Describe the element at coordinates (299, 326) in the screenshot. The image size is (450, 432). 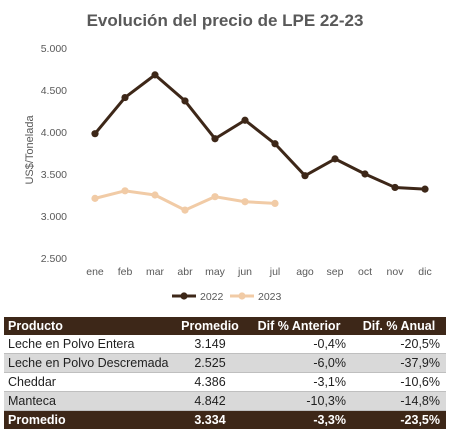
I see `header-dif-anterior: Dif % Anterior` at that location.